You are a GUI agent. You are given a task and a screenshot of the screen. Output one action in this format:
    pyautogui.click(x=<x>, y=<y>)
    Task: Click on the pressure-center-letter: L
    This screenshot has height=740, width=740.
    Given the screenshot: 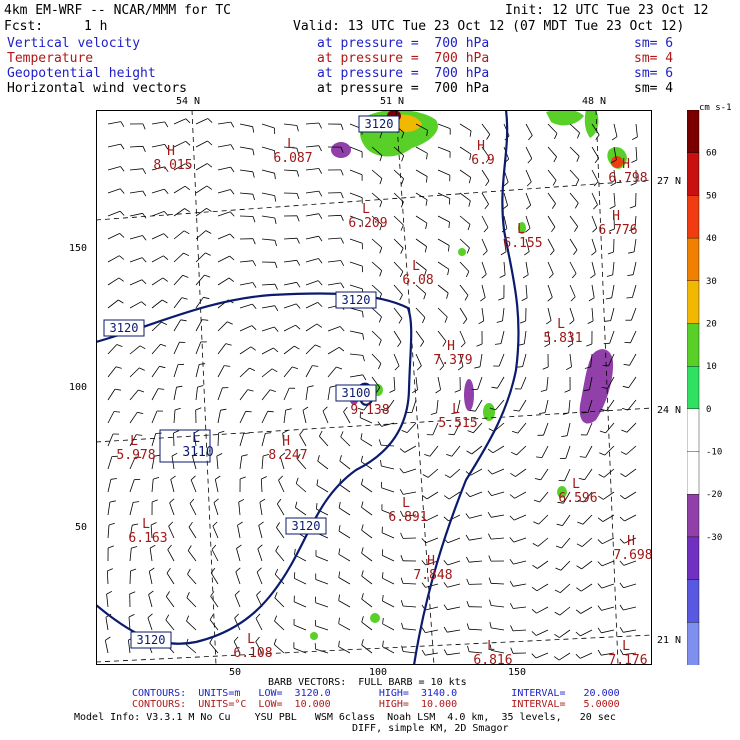 What is the action you would take?
    pyautogui.click(x=406, y=503)
    